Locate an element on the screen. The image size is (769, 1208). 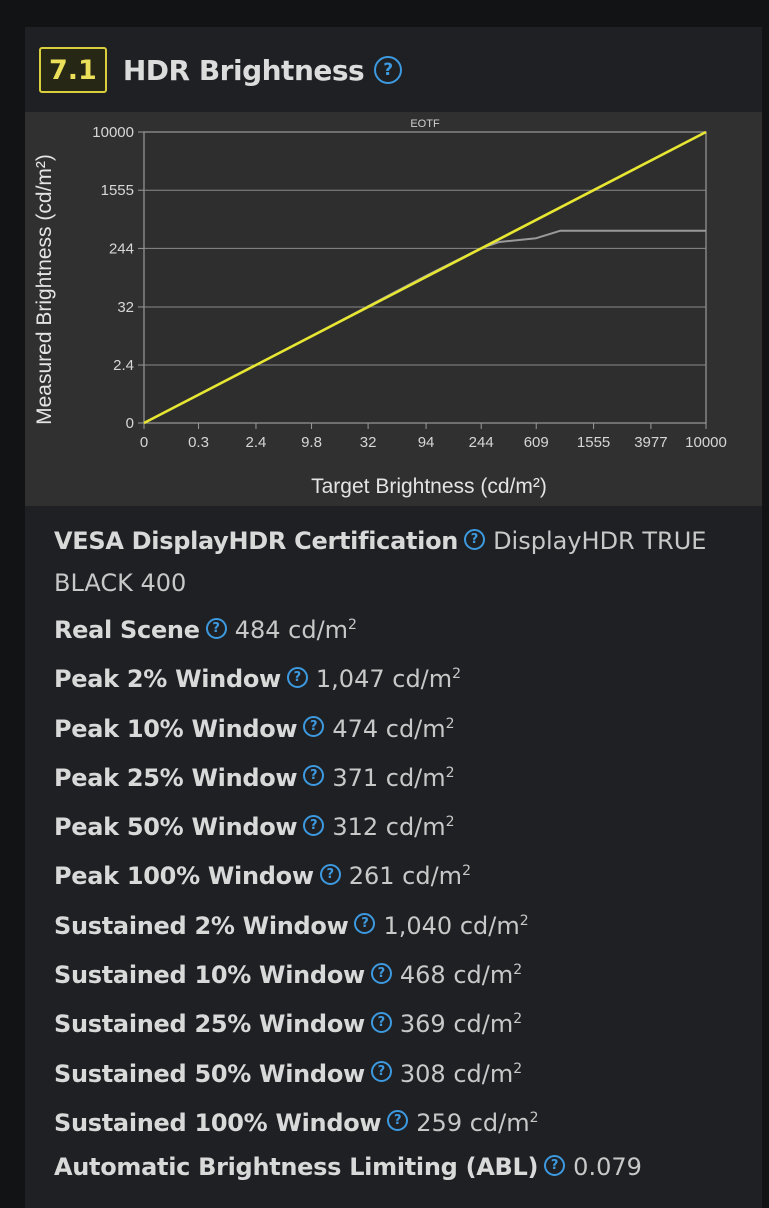
x-tick-label: 94 is located at coordinates (426, 442).